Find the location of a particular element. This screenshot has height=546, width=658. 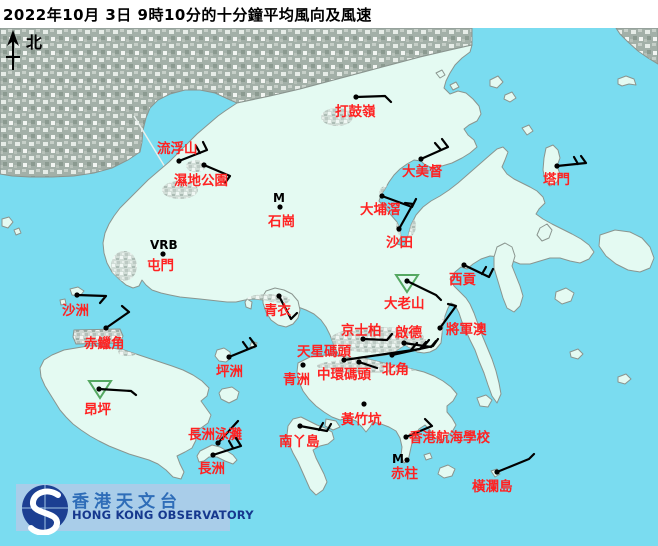

lamma-island-land is located at coordinates (310, 456).